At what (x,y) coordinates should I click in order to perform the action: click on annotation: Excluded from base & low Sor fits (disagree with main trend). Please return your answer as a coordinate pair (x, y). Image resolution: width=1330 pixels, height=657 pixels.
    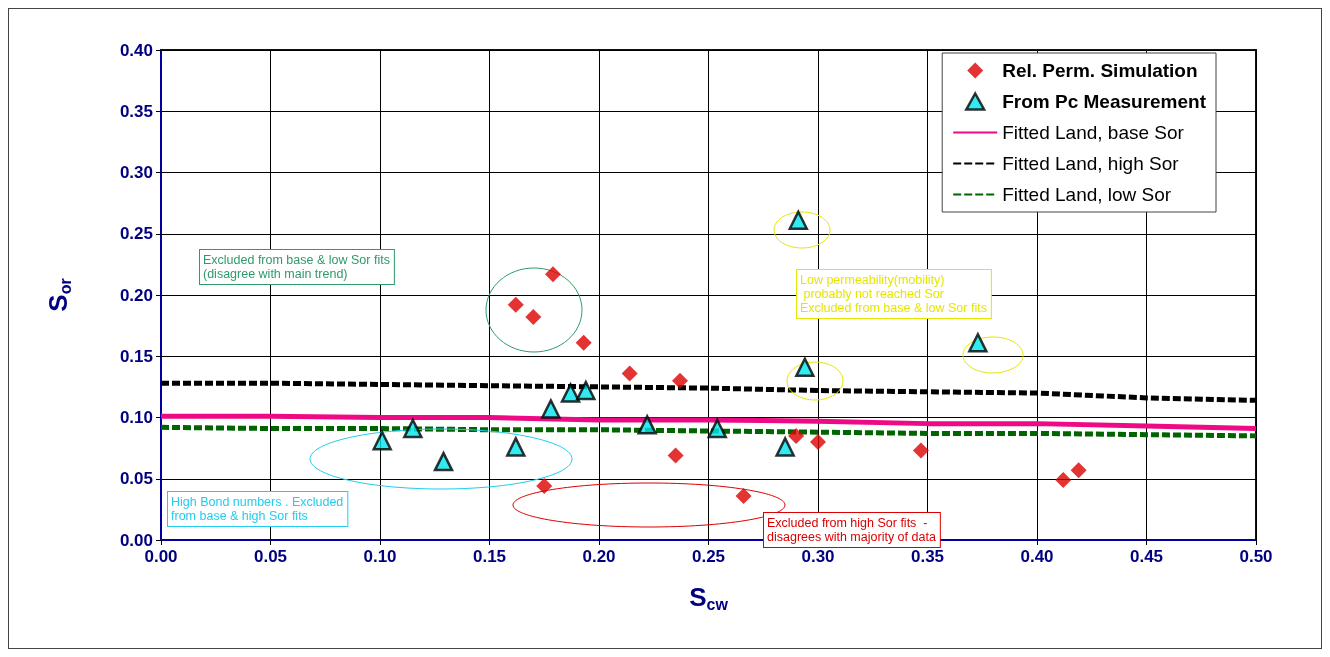
    Looking at the image, I should click on (296, 267).